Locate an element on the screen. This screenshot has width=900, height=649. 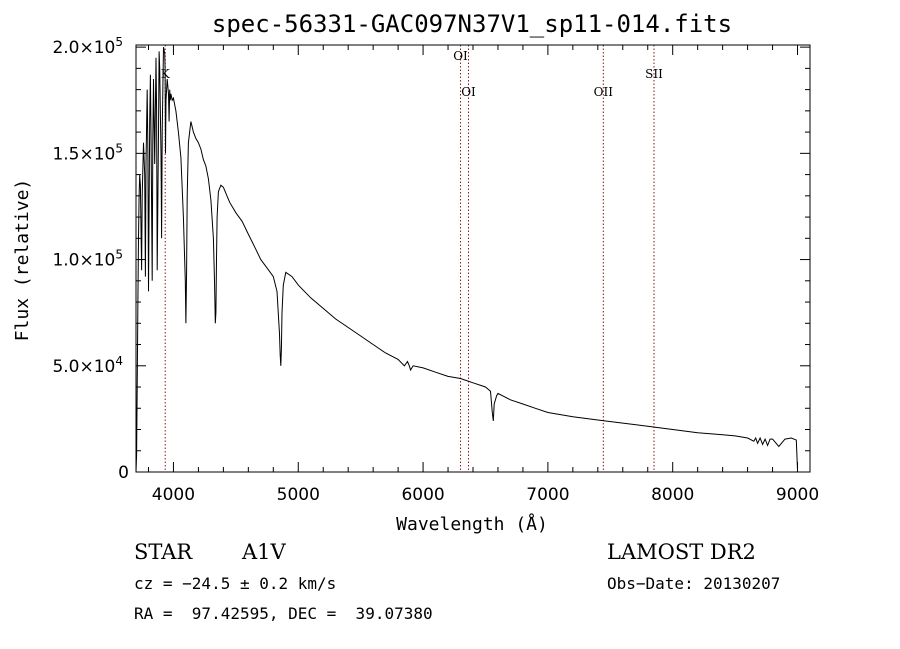
y-tick-label: 5.0×10⁴ is located at coordinates (87, 365).